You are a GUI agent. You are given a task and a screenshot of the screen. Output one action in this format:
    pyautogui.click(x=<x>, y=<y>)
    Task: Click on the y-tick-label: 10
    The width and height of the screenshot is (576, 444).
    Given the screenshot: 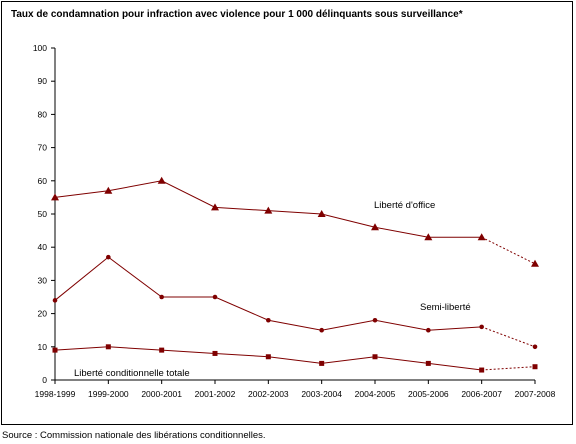 What is the action you would take?
    pyautogui.click(x=43, y=347)
    